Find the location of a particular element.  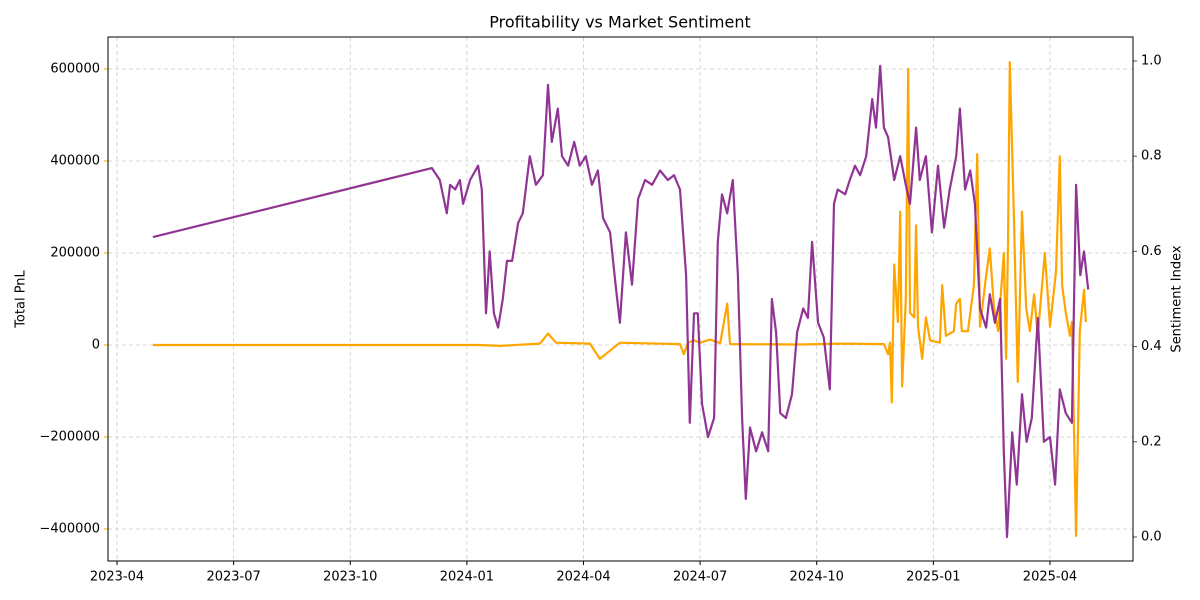

y-tick-label: 400000 is located at coordinates (75, 160).